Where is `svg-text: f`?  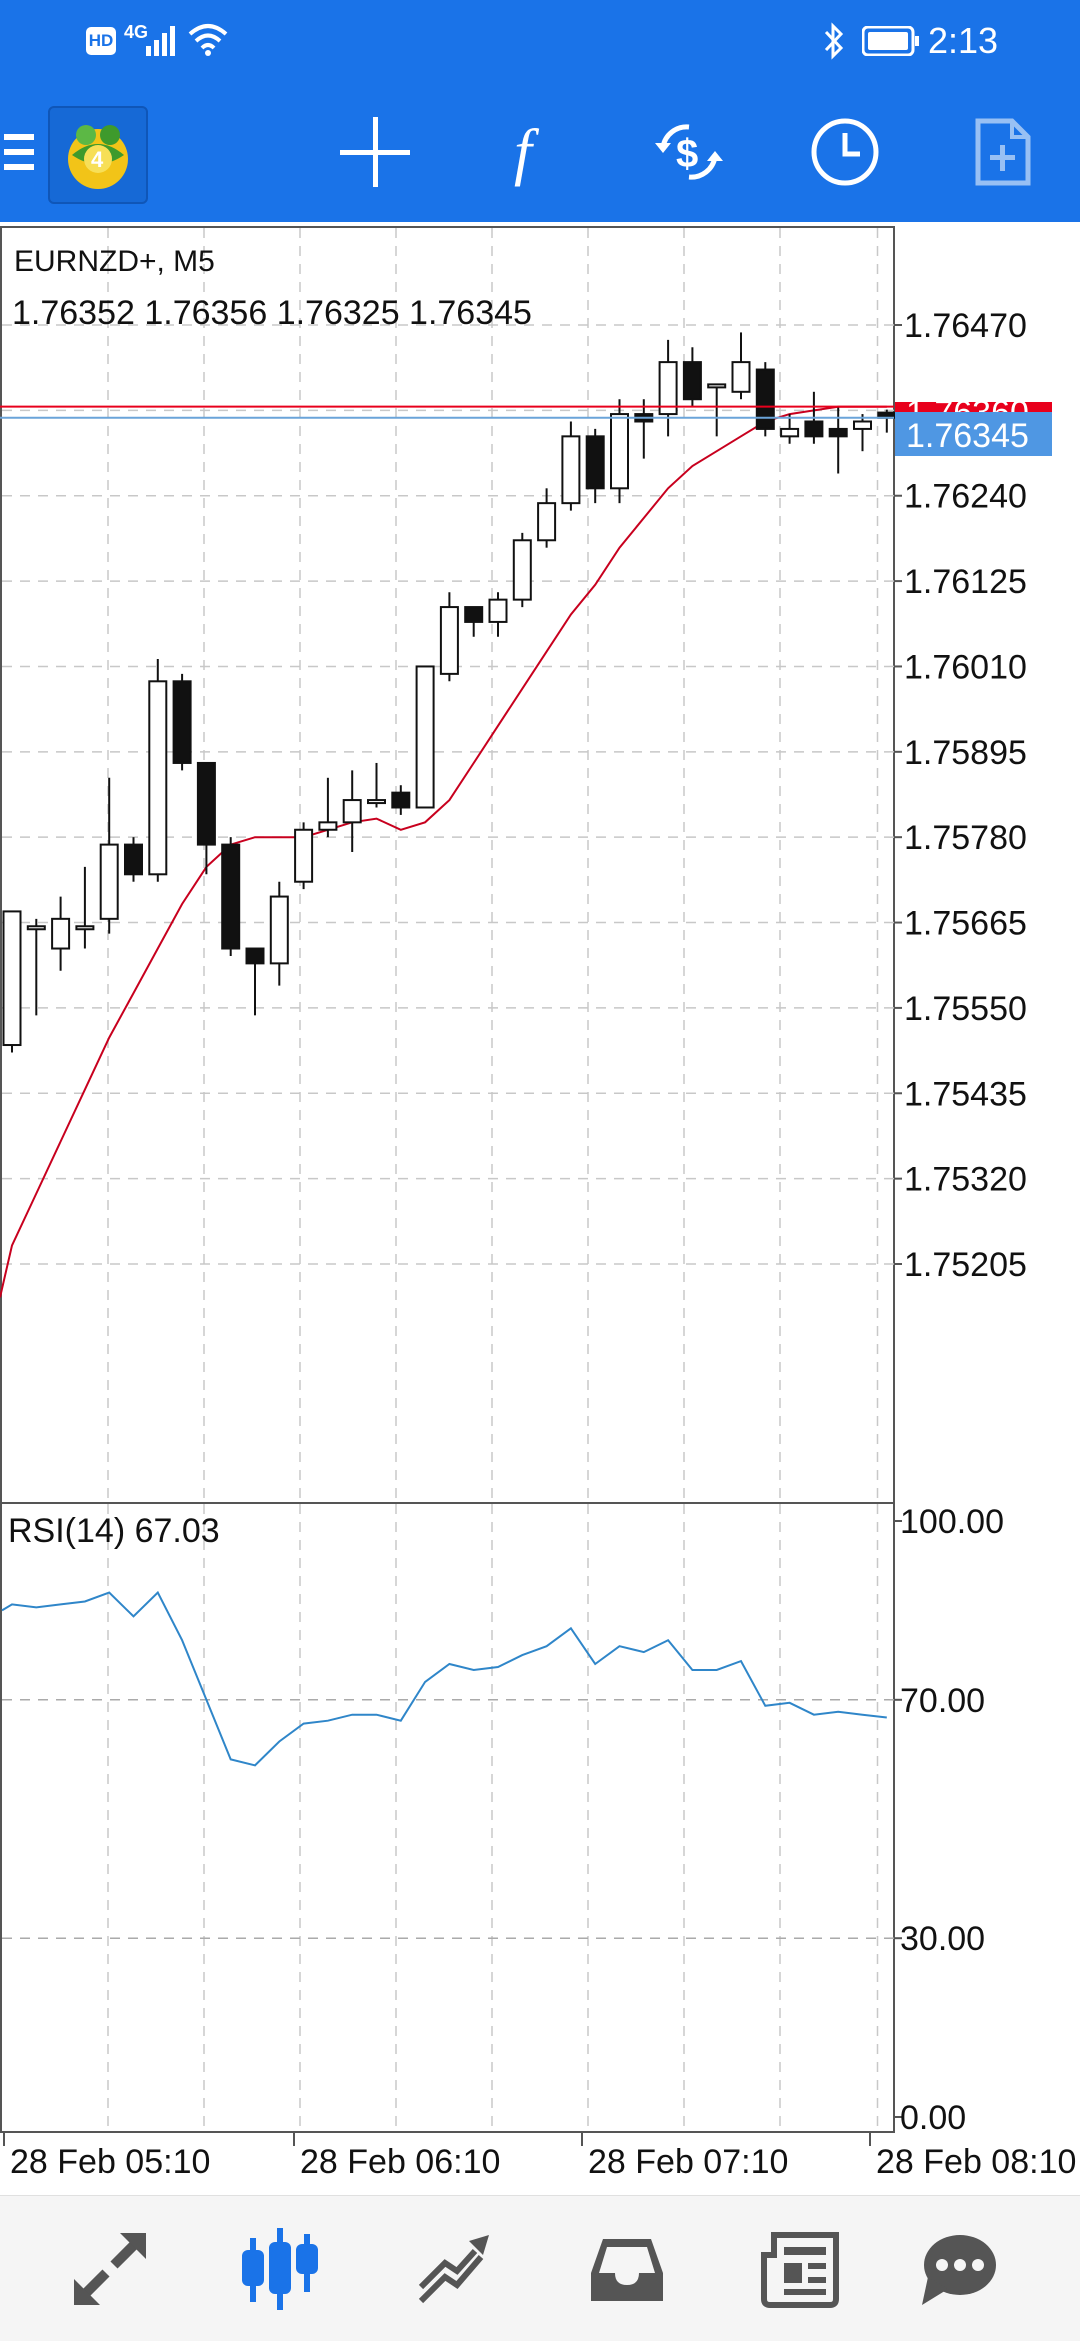 svg-text: f is located at coordinates (527, 152).